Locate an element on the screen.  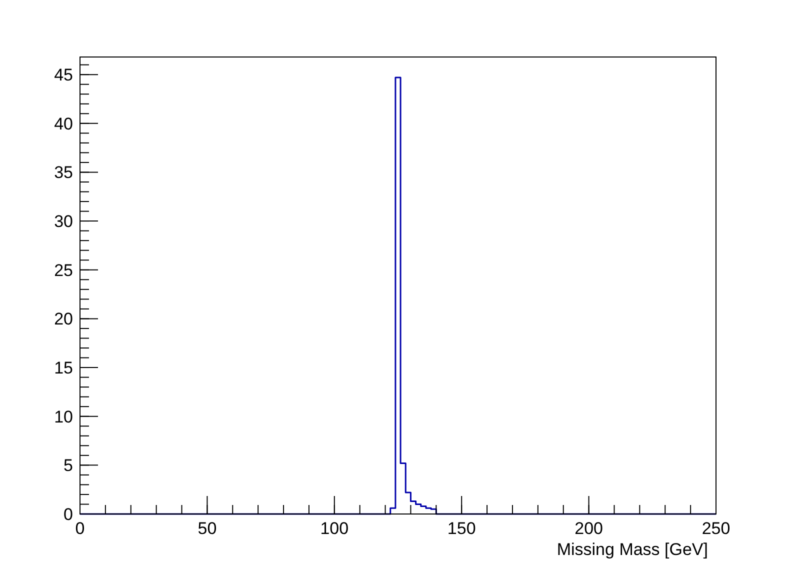
x-tick-label: 0 is located at coordinates (80, 528).